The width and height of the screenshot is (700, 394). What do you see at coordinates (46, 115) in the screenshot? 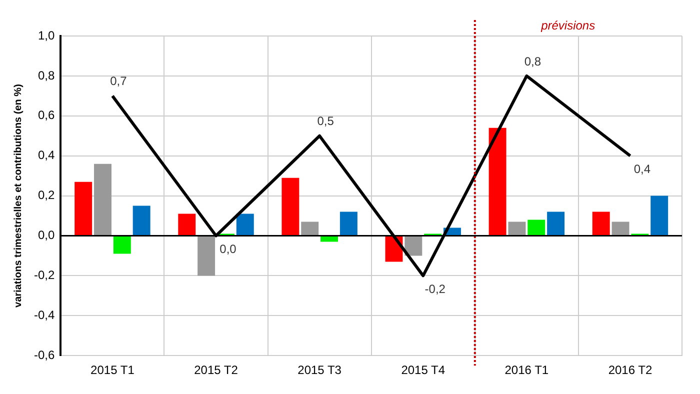
I see `y-tick-label: 0,6` at bounding box center [46, 115].